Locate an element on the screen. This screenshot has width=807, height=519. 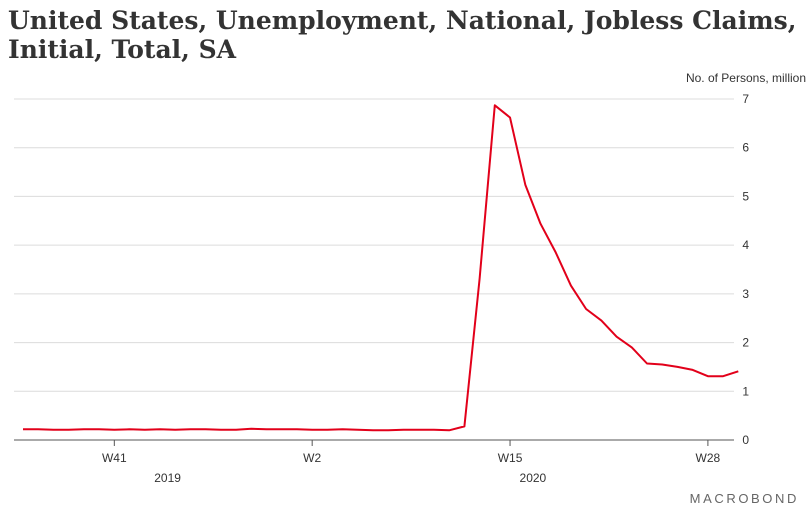
y-tick-label: 3 is located at coordinates (745, 294).